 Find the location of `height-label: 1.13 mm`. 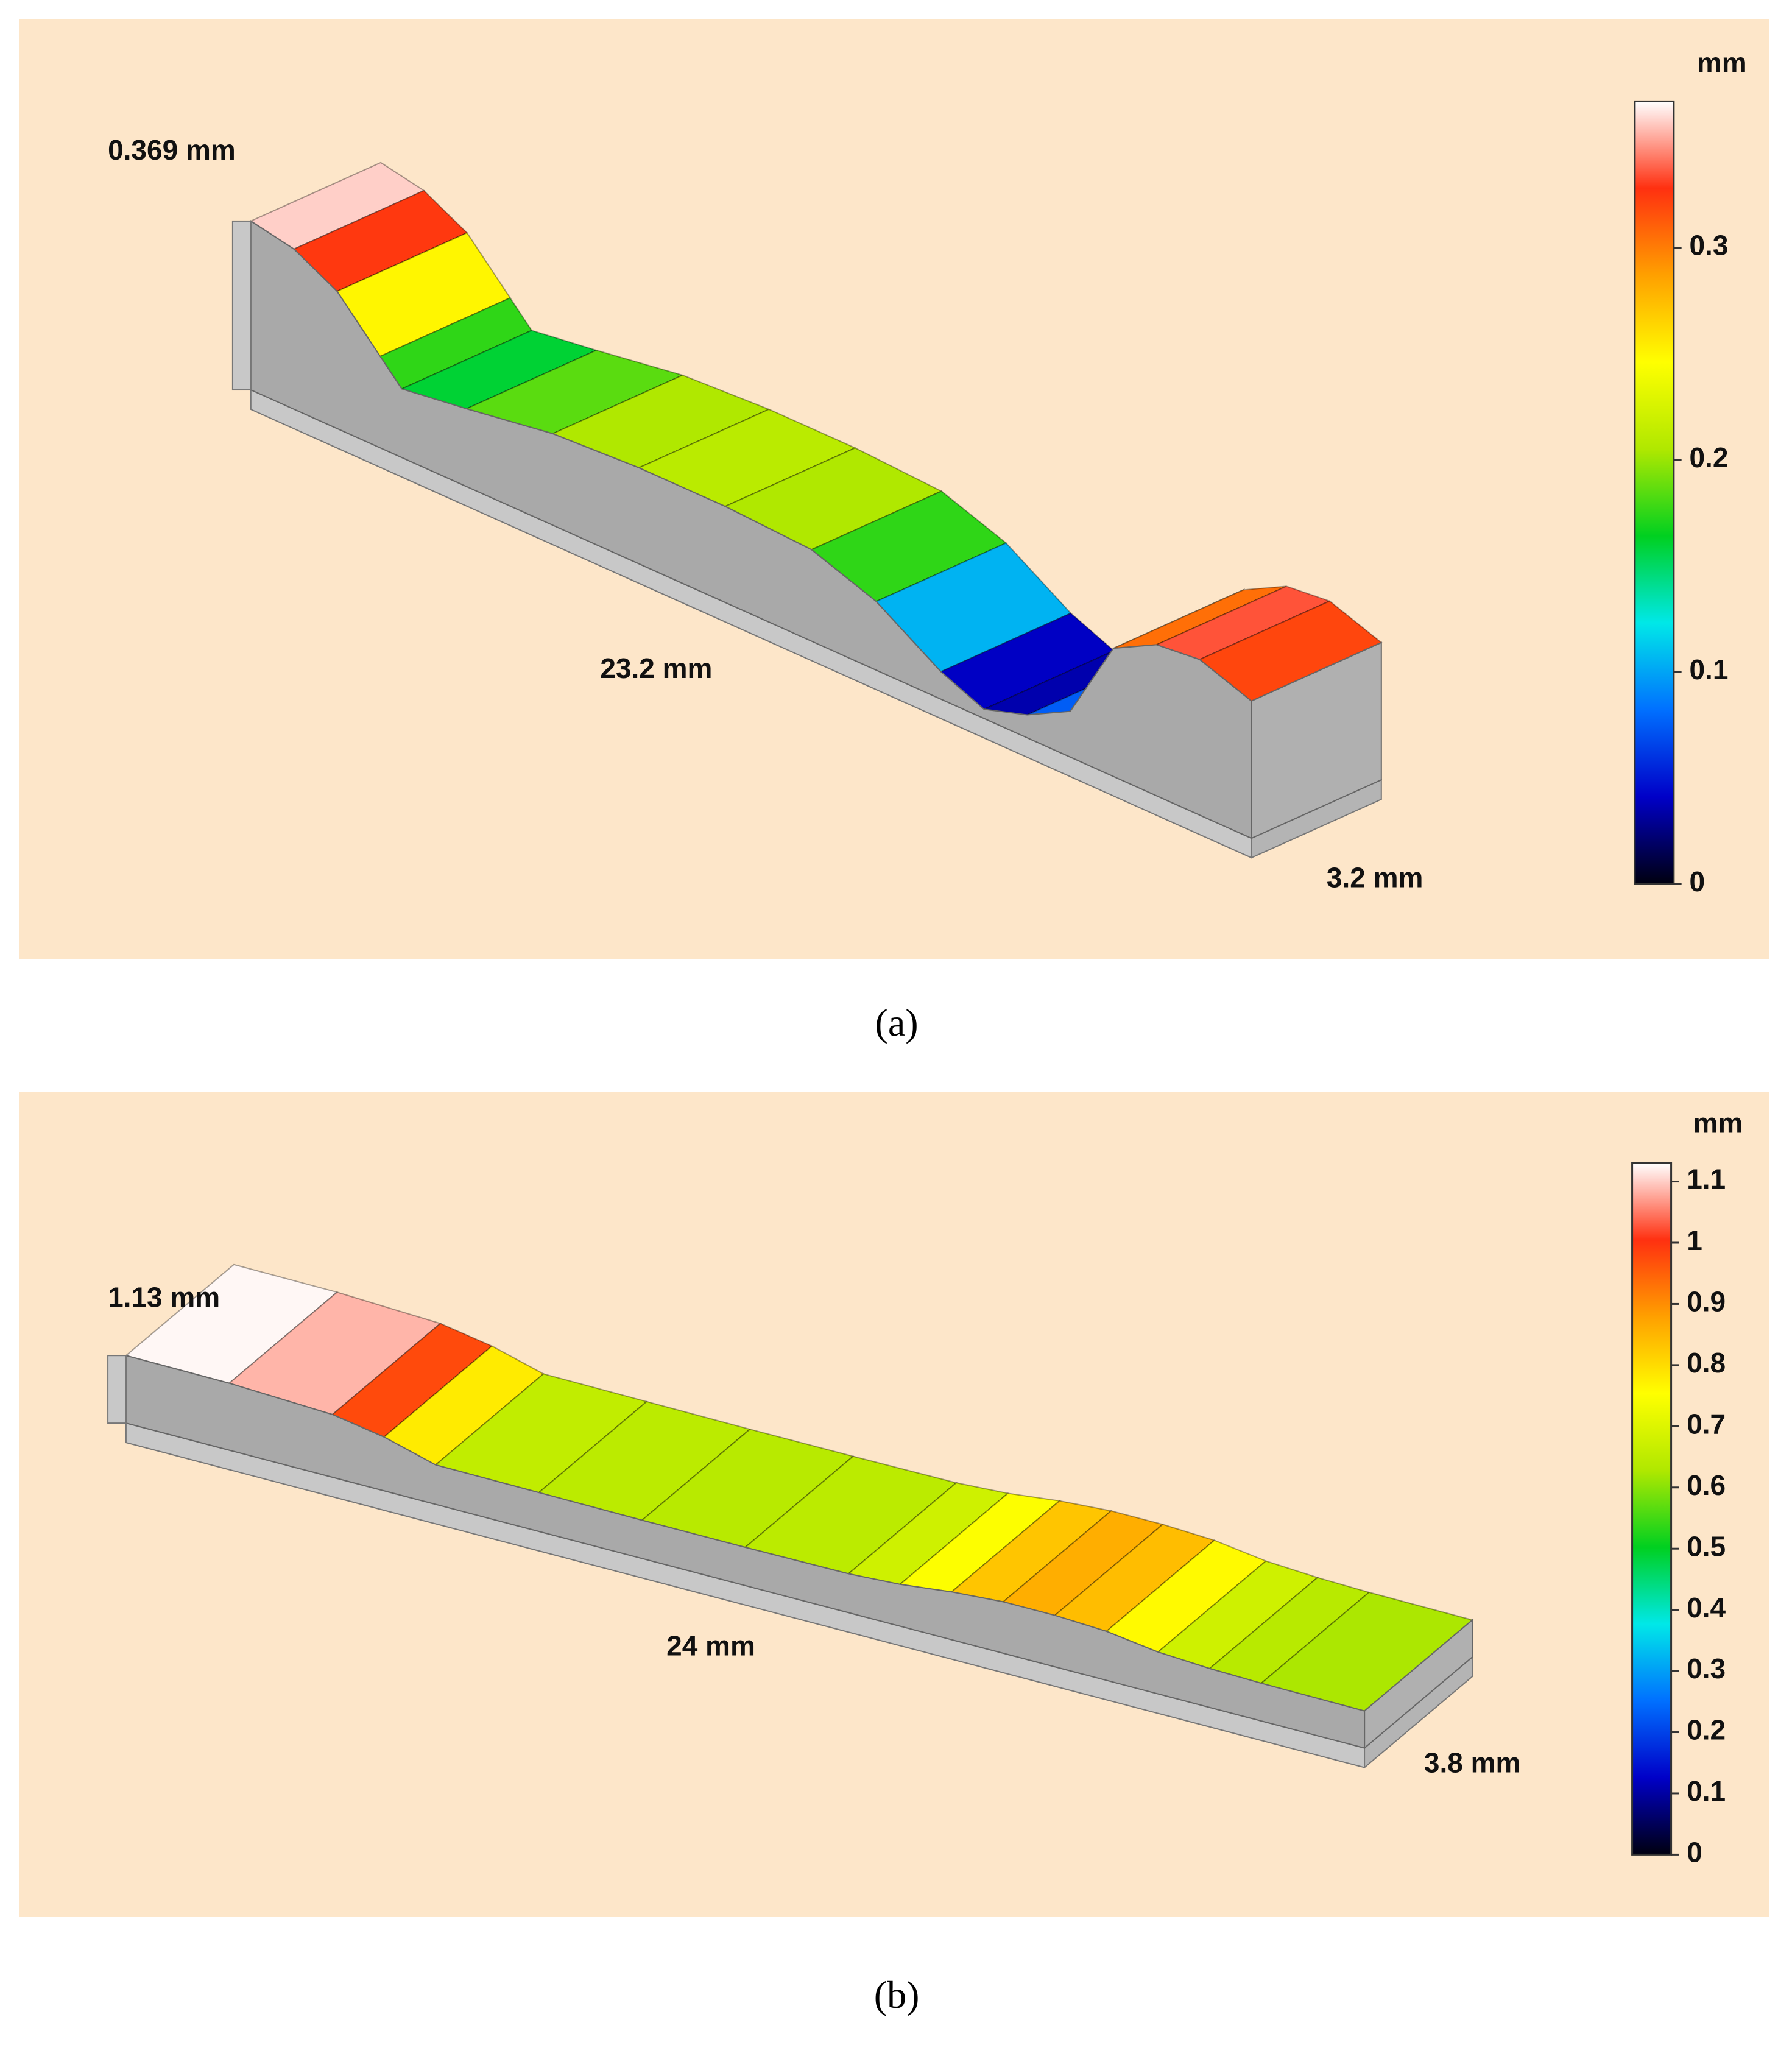

height-label: 1.13 mm is located at coordinates (164, 1297).